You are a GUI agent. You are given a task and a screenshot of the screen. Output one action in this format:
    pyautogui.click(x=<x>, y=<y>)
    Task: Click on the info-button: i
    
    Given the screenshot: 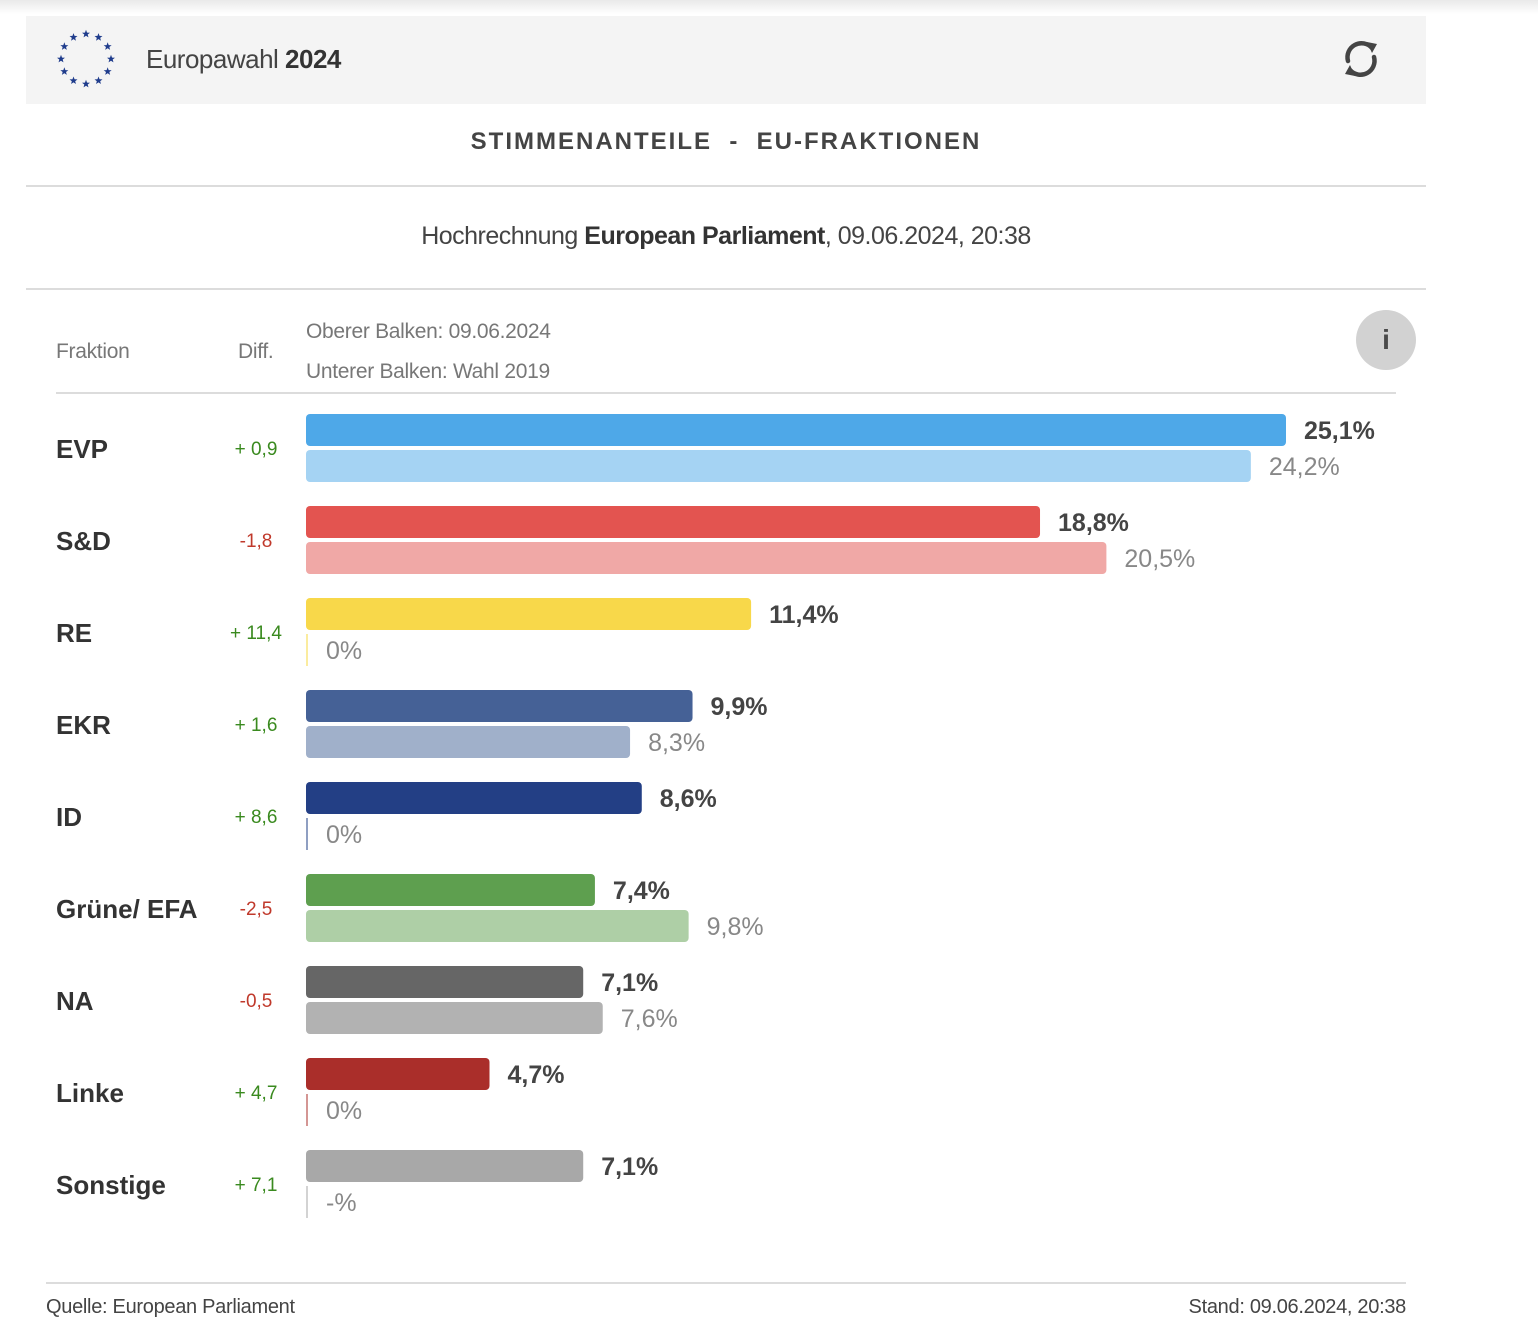 What is the action you would take?
    pyautogui.click(x=1386, y=340)
    